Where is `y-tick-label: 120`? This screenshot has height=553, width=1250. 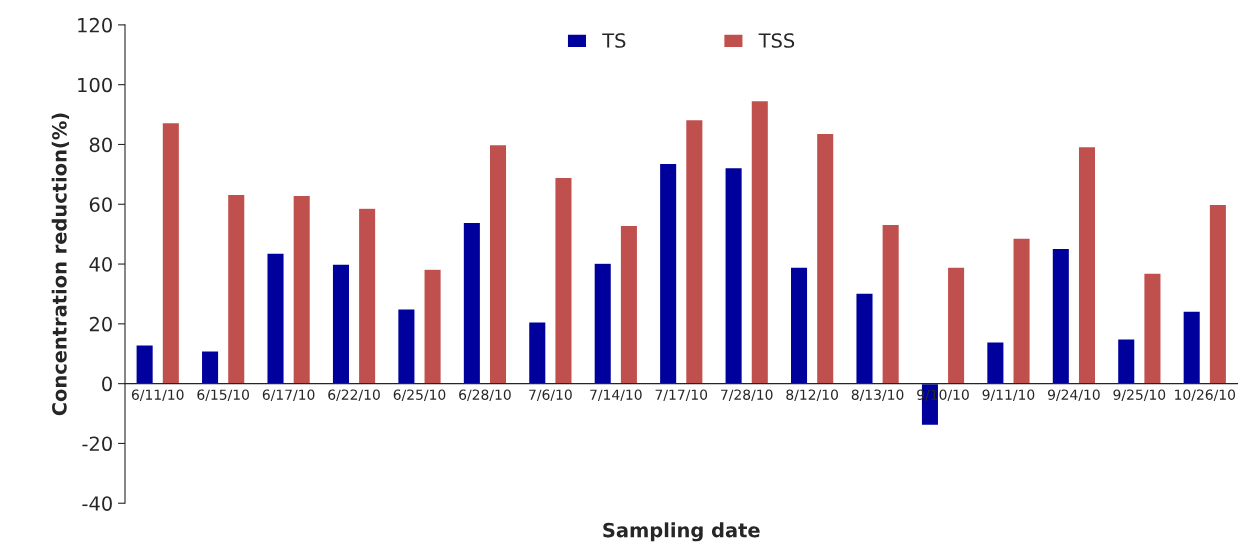
y-tick-label: 120 is located at coordinates (95, 25).